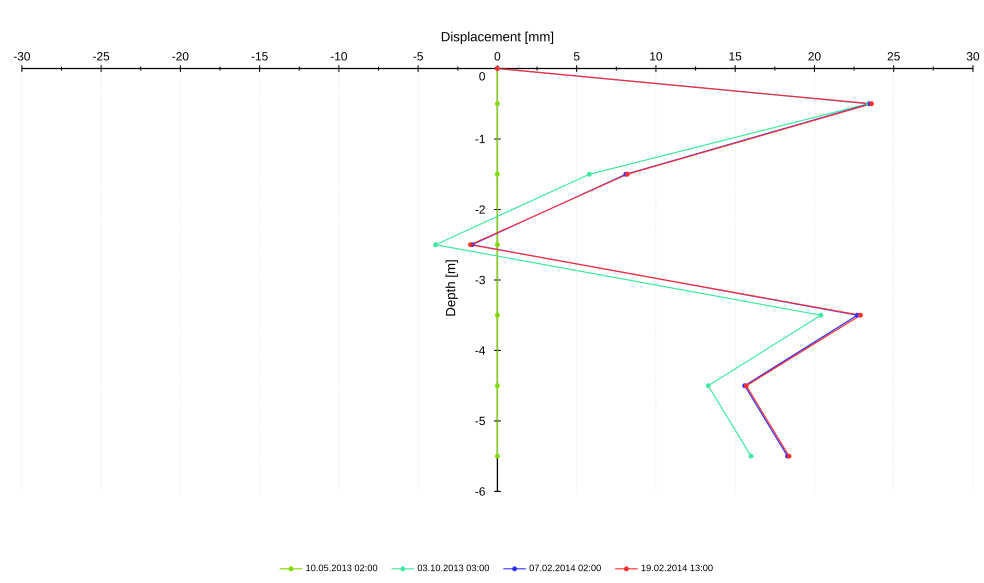 The height and width of the screenshot is (583, 984). What do you see at coordinates (735, 56) in the screenshot?
I see `x-tick-label: 15` at bounding box center [735, 56].